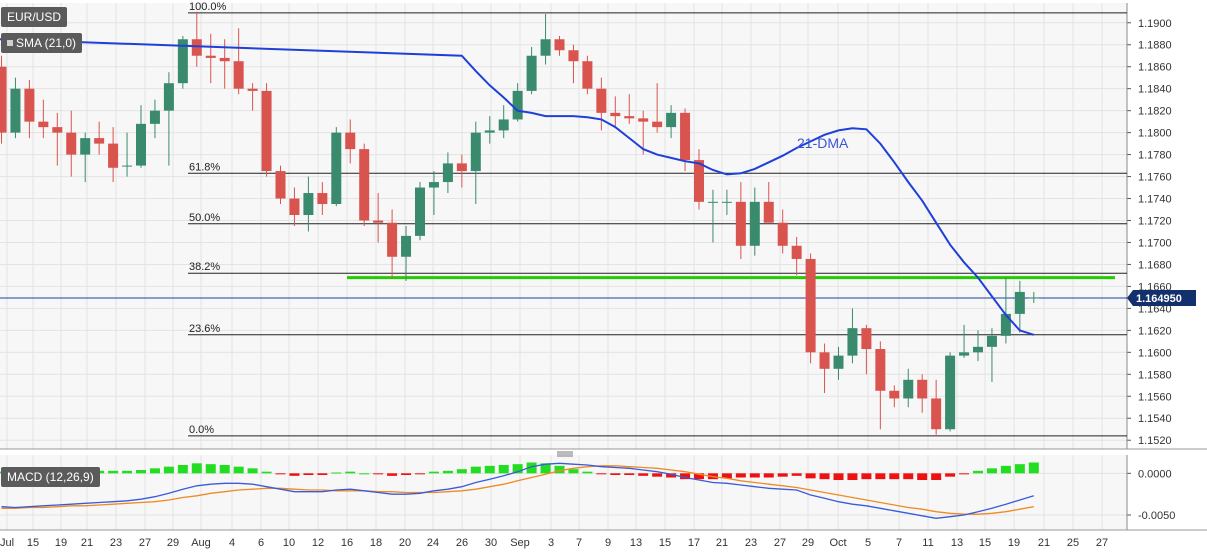 The height and width of the screenshot is (560, 1207). What do you see at coordinates (1155, 375) in the screenshot?
I see `price-tick-label: 1.1580` at bounding box center [1155, 375].